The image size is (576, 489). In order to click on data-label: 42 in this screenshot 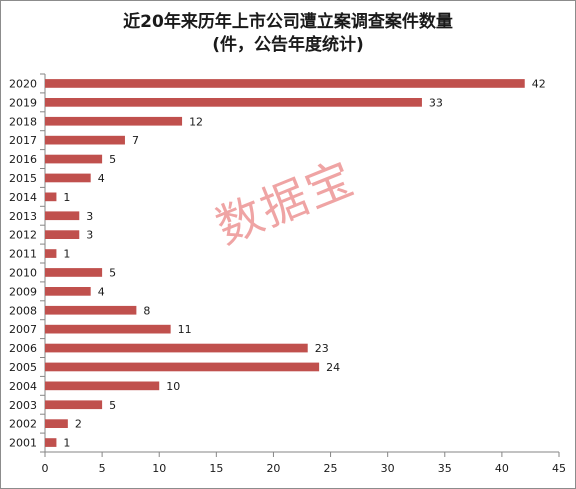, I will do `click(539, 83)`.